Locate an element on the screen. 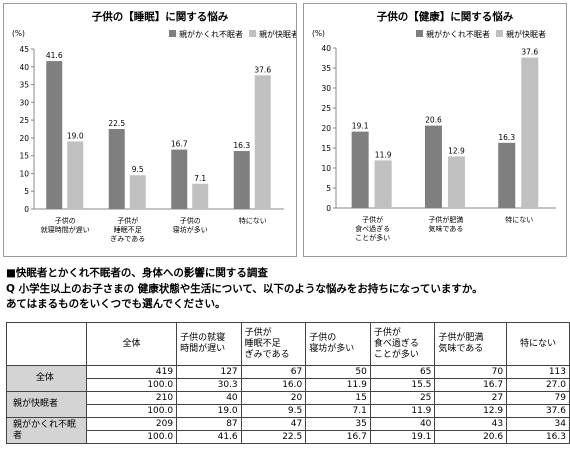 The image size is (570, 467). chart-title: 子供の【健康】に関する悩み is located at coordinates (445, 16).